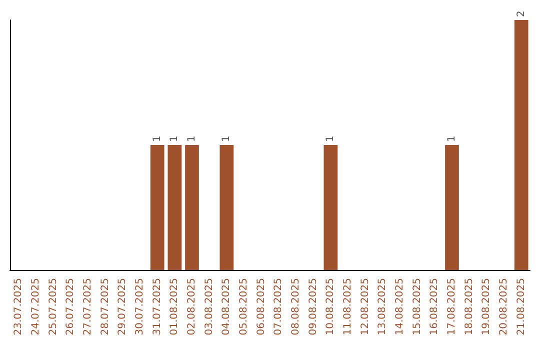 The width and height of the screenshot is (540, 340). I want to click on x-tick-label: 18.08.2025, so click(469, 307).